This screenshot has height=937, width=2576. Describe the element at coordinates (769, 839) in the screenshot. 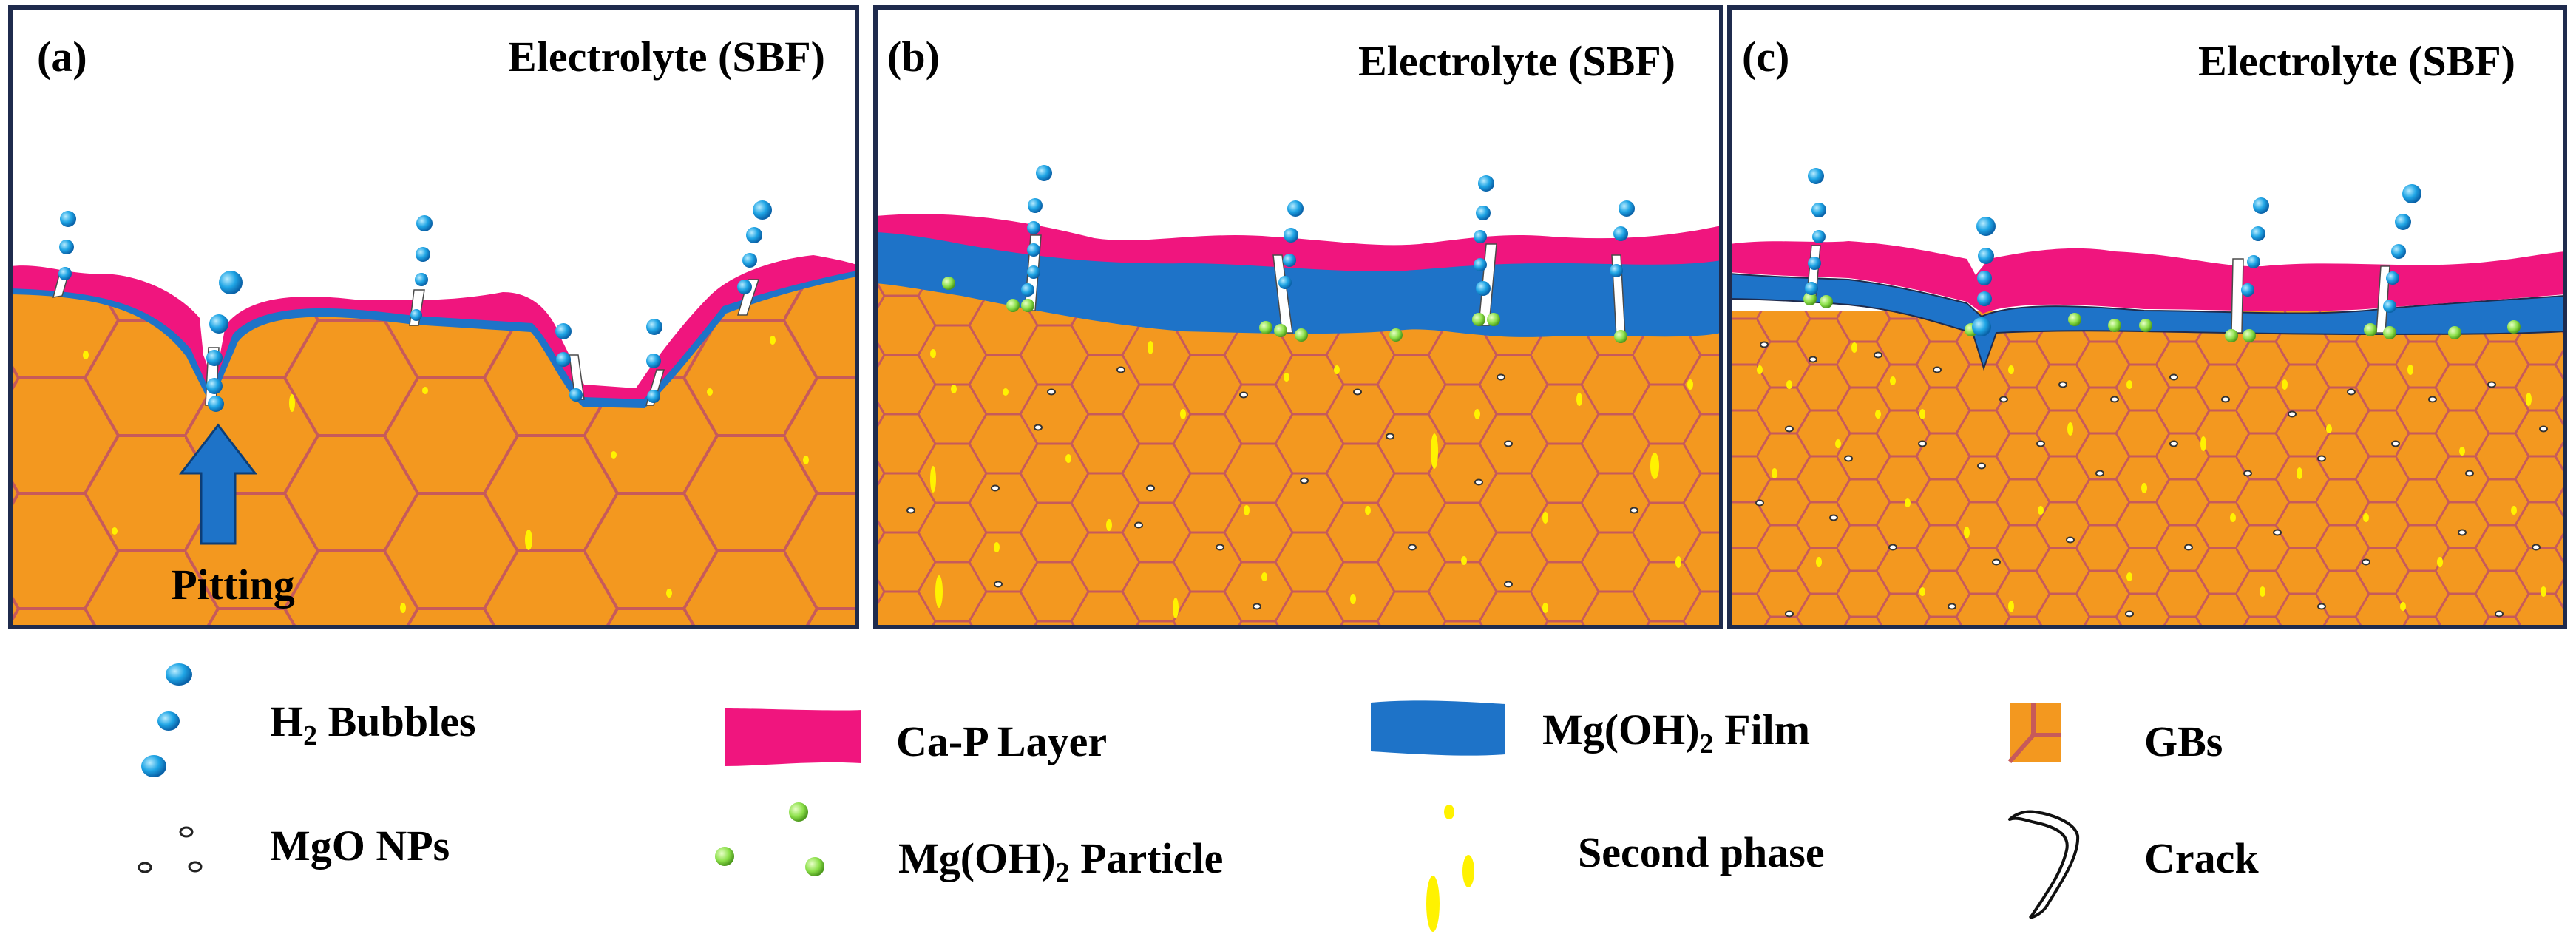

I see `particle-icon` at that location.